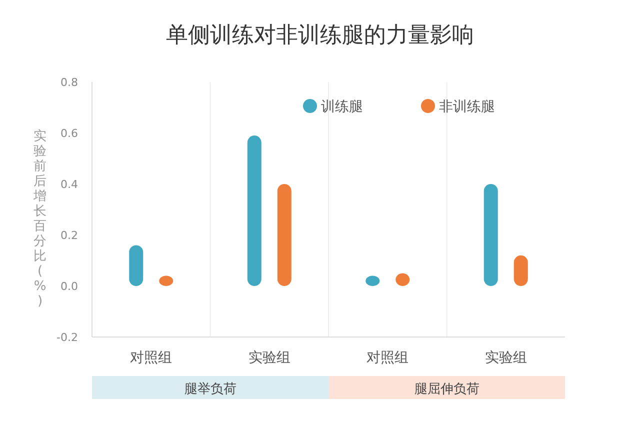 Image resolution: width=640 pixels, height=423 pixels. I want to click on text: 实验前后增长百分比(%), so click(40, 219).